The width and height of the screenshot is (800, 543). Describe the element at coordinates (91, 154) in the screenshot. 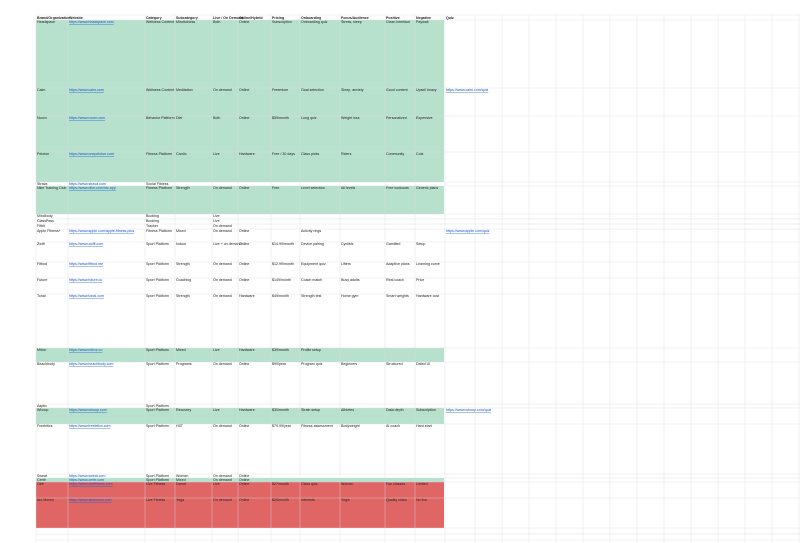

I see `cell-link: https://www.onepeloton.com` at that location.